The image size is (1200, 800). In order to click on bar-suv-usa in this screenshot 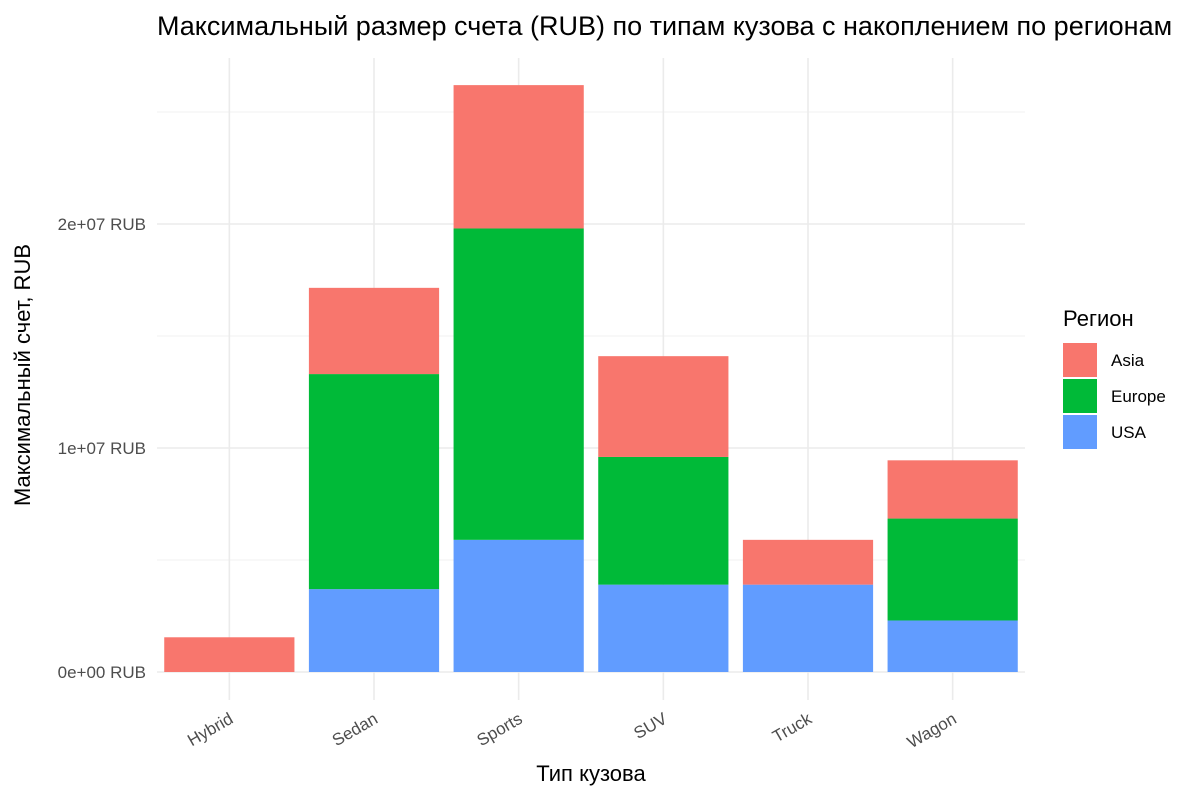, I will do `click(663, 628)`.